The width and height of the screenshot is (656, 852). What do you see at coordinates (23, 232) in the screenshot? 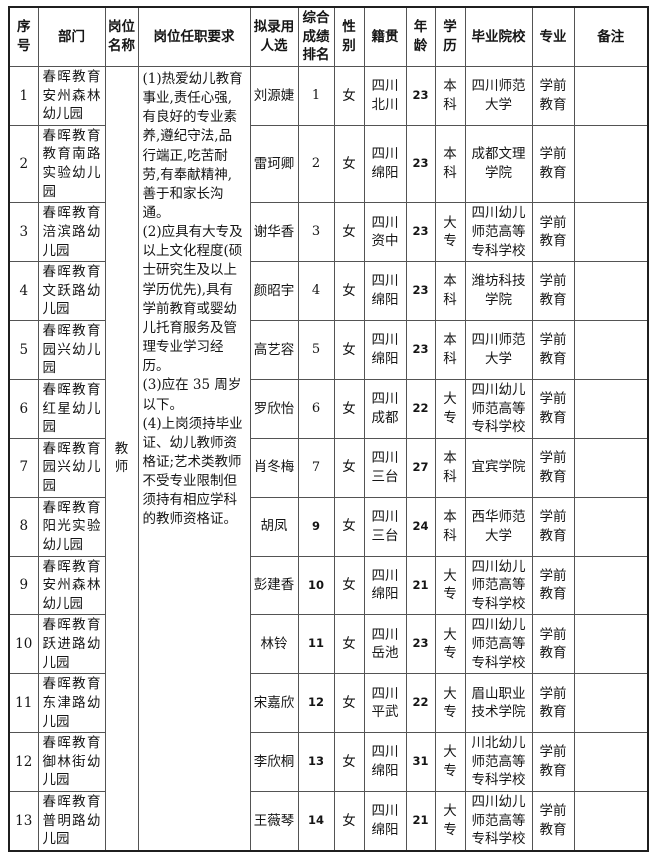
I see `cell-no: 3` at bounding box center [23, 232].